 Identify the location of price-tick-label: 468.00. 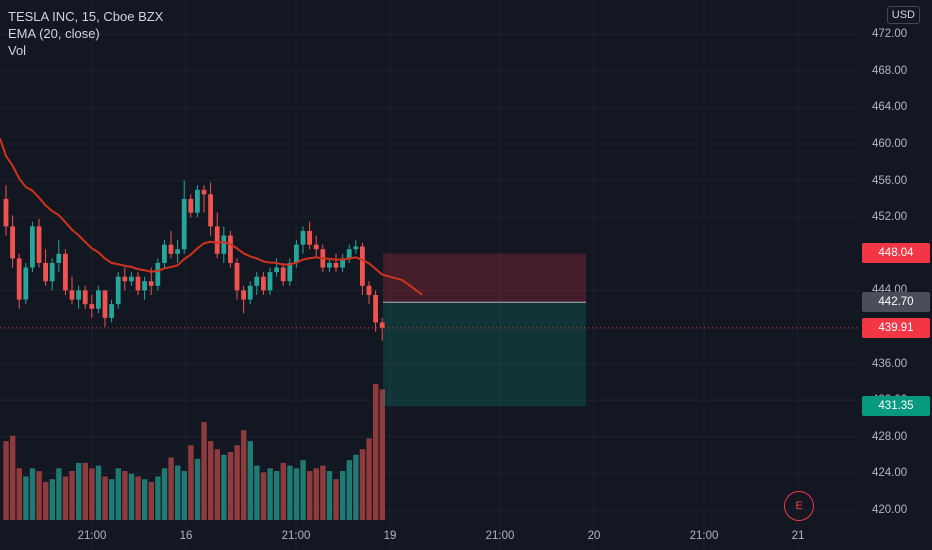
(890, 70).